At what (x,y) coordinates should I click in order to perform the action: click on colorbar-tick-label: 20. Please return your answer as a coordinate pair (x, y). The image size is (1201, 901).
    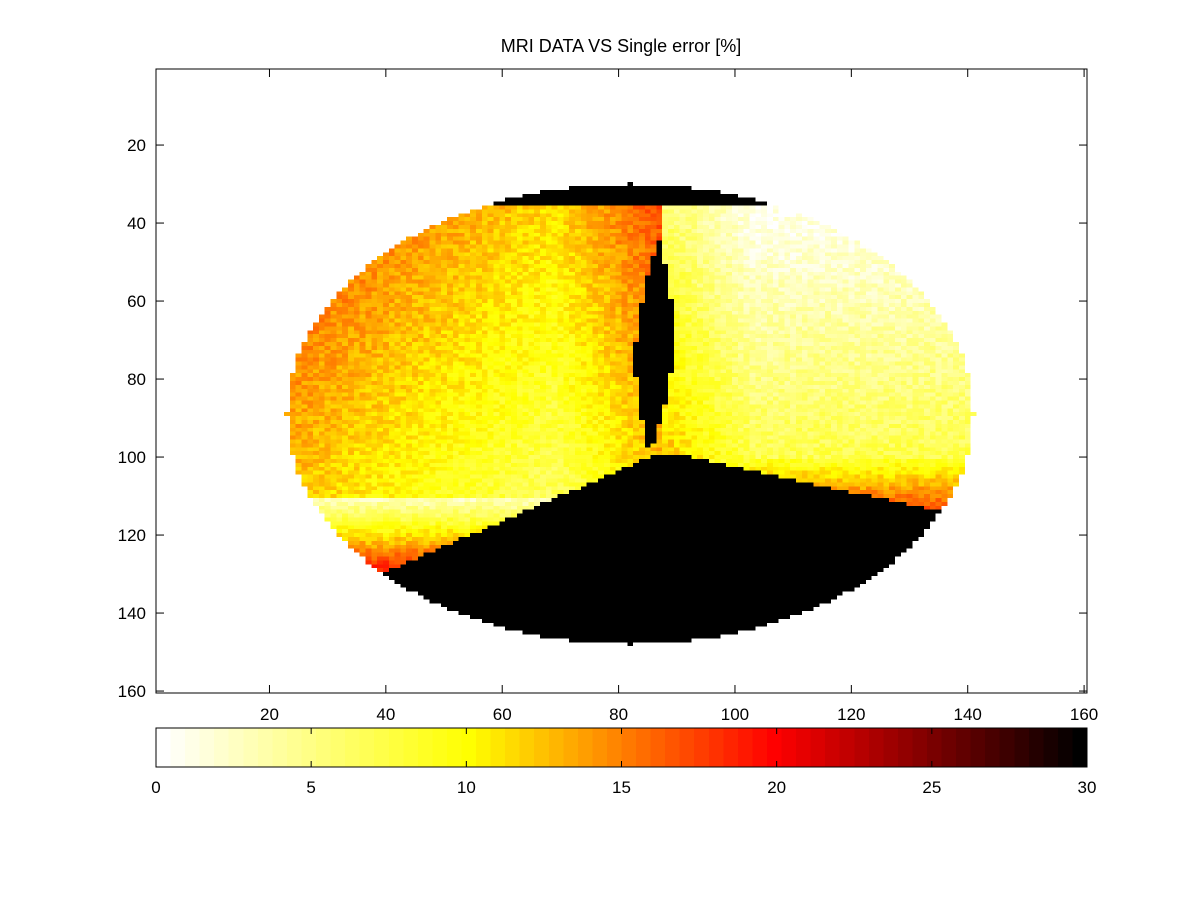
    Looking at the image, I should click on (776, 787).